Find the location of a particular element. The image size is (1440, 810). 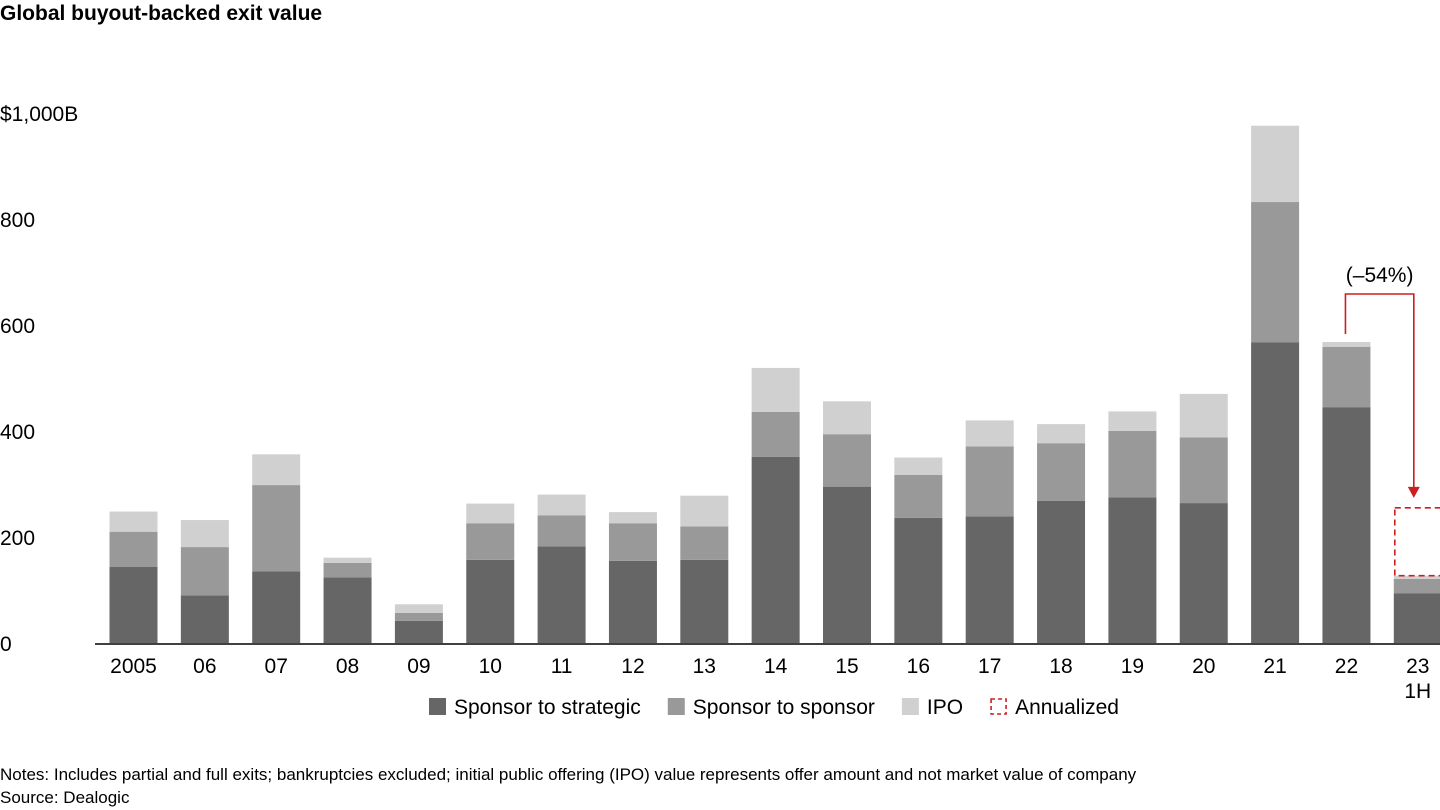

annotation-label: (–54%) is located at coordinates (1380, 275).